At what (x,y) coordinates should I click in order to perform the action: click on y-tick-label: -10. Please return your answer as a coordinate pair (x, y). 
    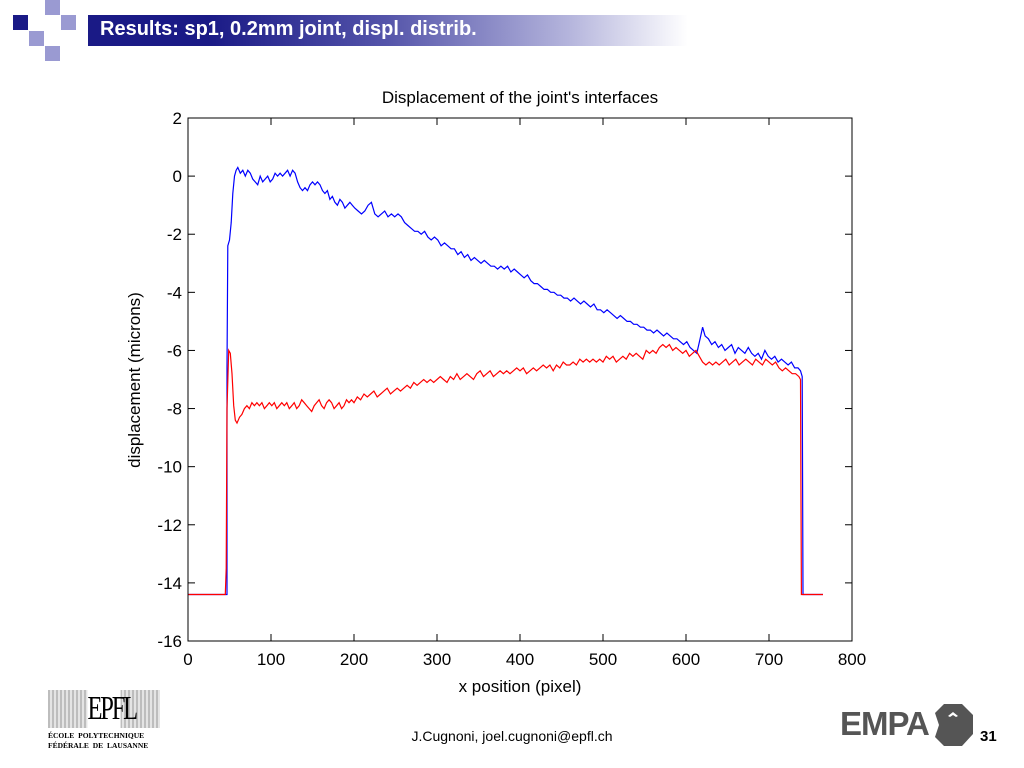
    Looking at the image, I should click on (169, 467).